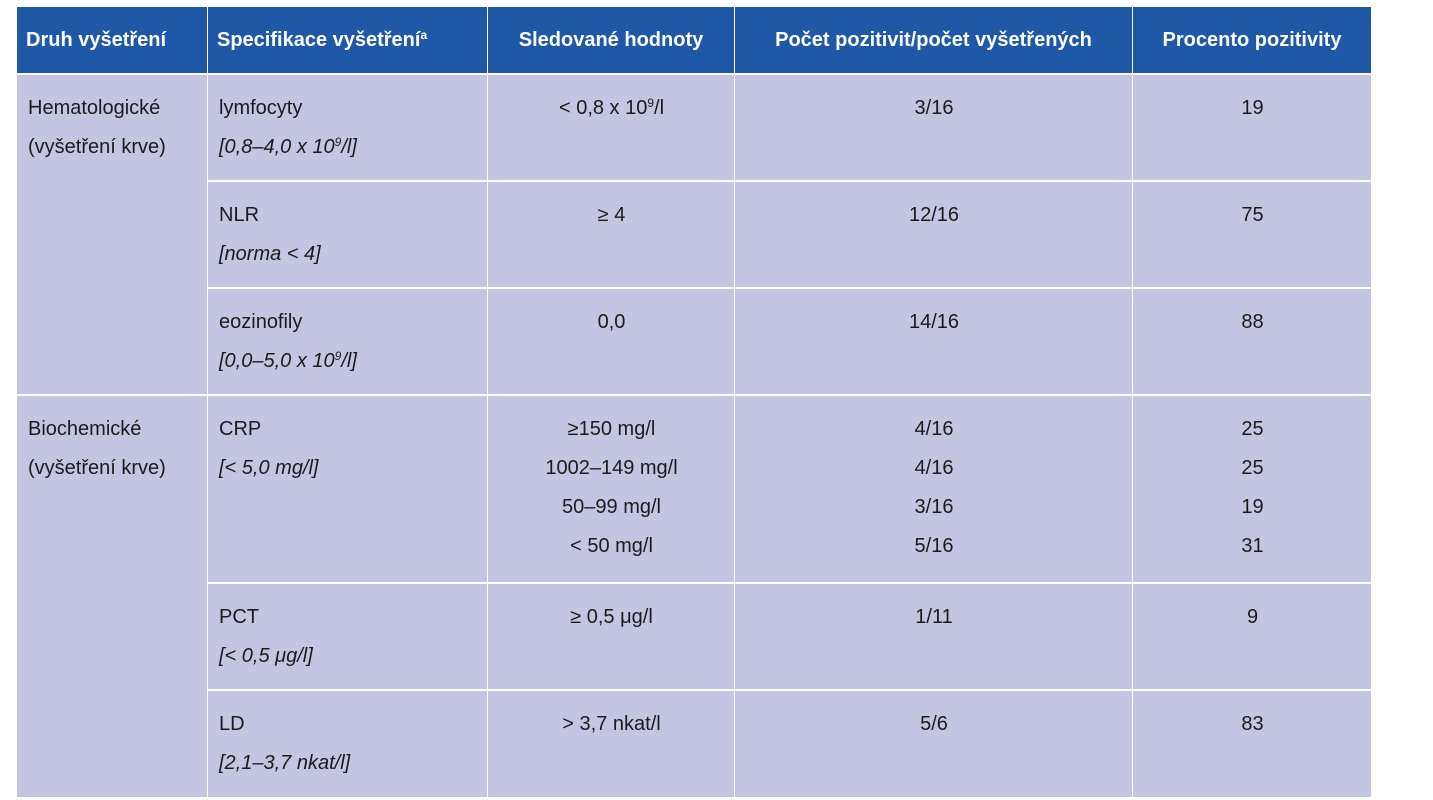 The width and height of the screenshot is (1433, 800). What do you see at coordinates (1252, 341) in the screenshot?
I see `percent-cell: 88` at bounding box center [1252, 341].